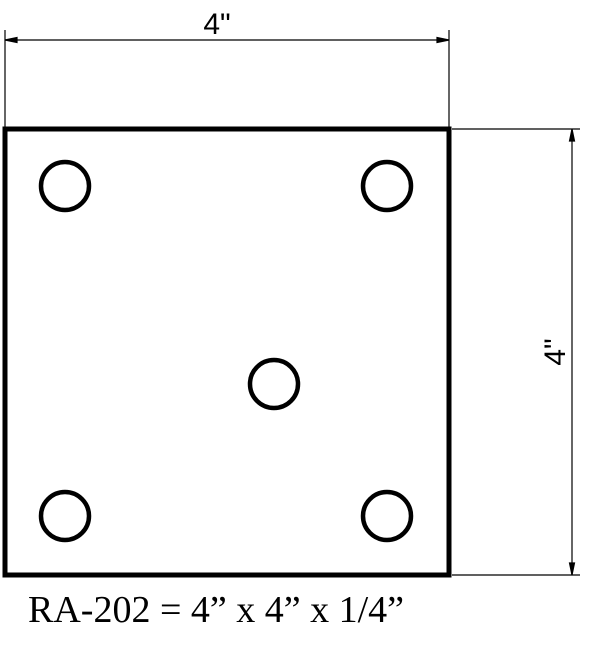  What do you see at coordinates (387, 516) in the screenshot?
I see `hole-bottom-right` at bounding box center [387, 516].